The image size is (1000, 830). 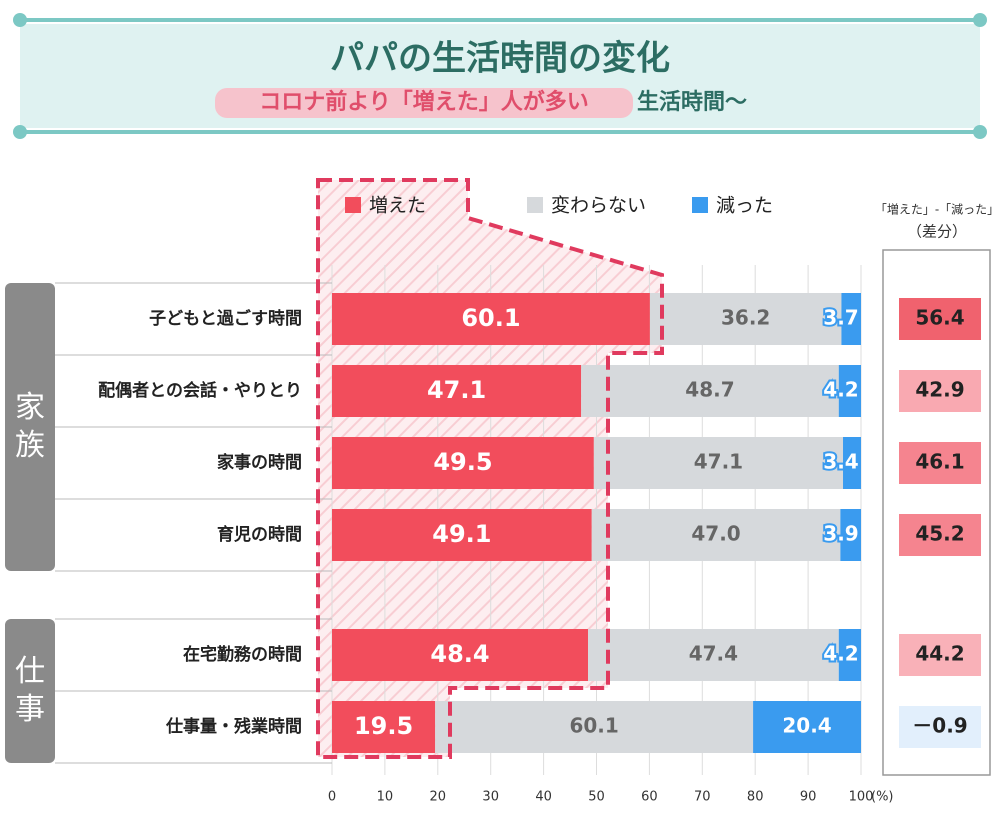 What do you see at coordinates (937, 232) in the screenshot?
I see `difference-subtitle: （差分）` at bounding box center [937, 232].